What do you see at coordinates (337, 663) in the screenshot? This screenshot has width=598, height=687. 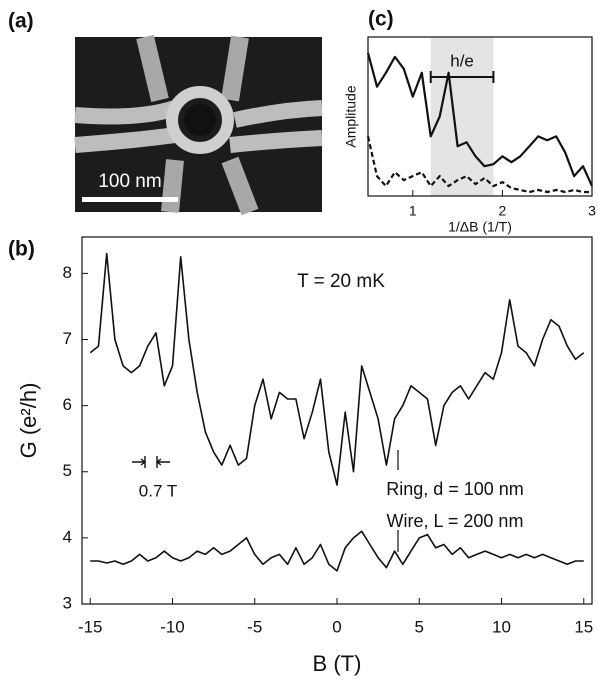 I see `x-axis-label: B (T)` at bounding box center [337, 663].